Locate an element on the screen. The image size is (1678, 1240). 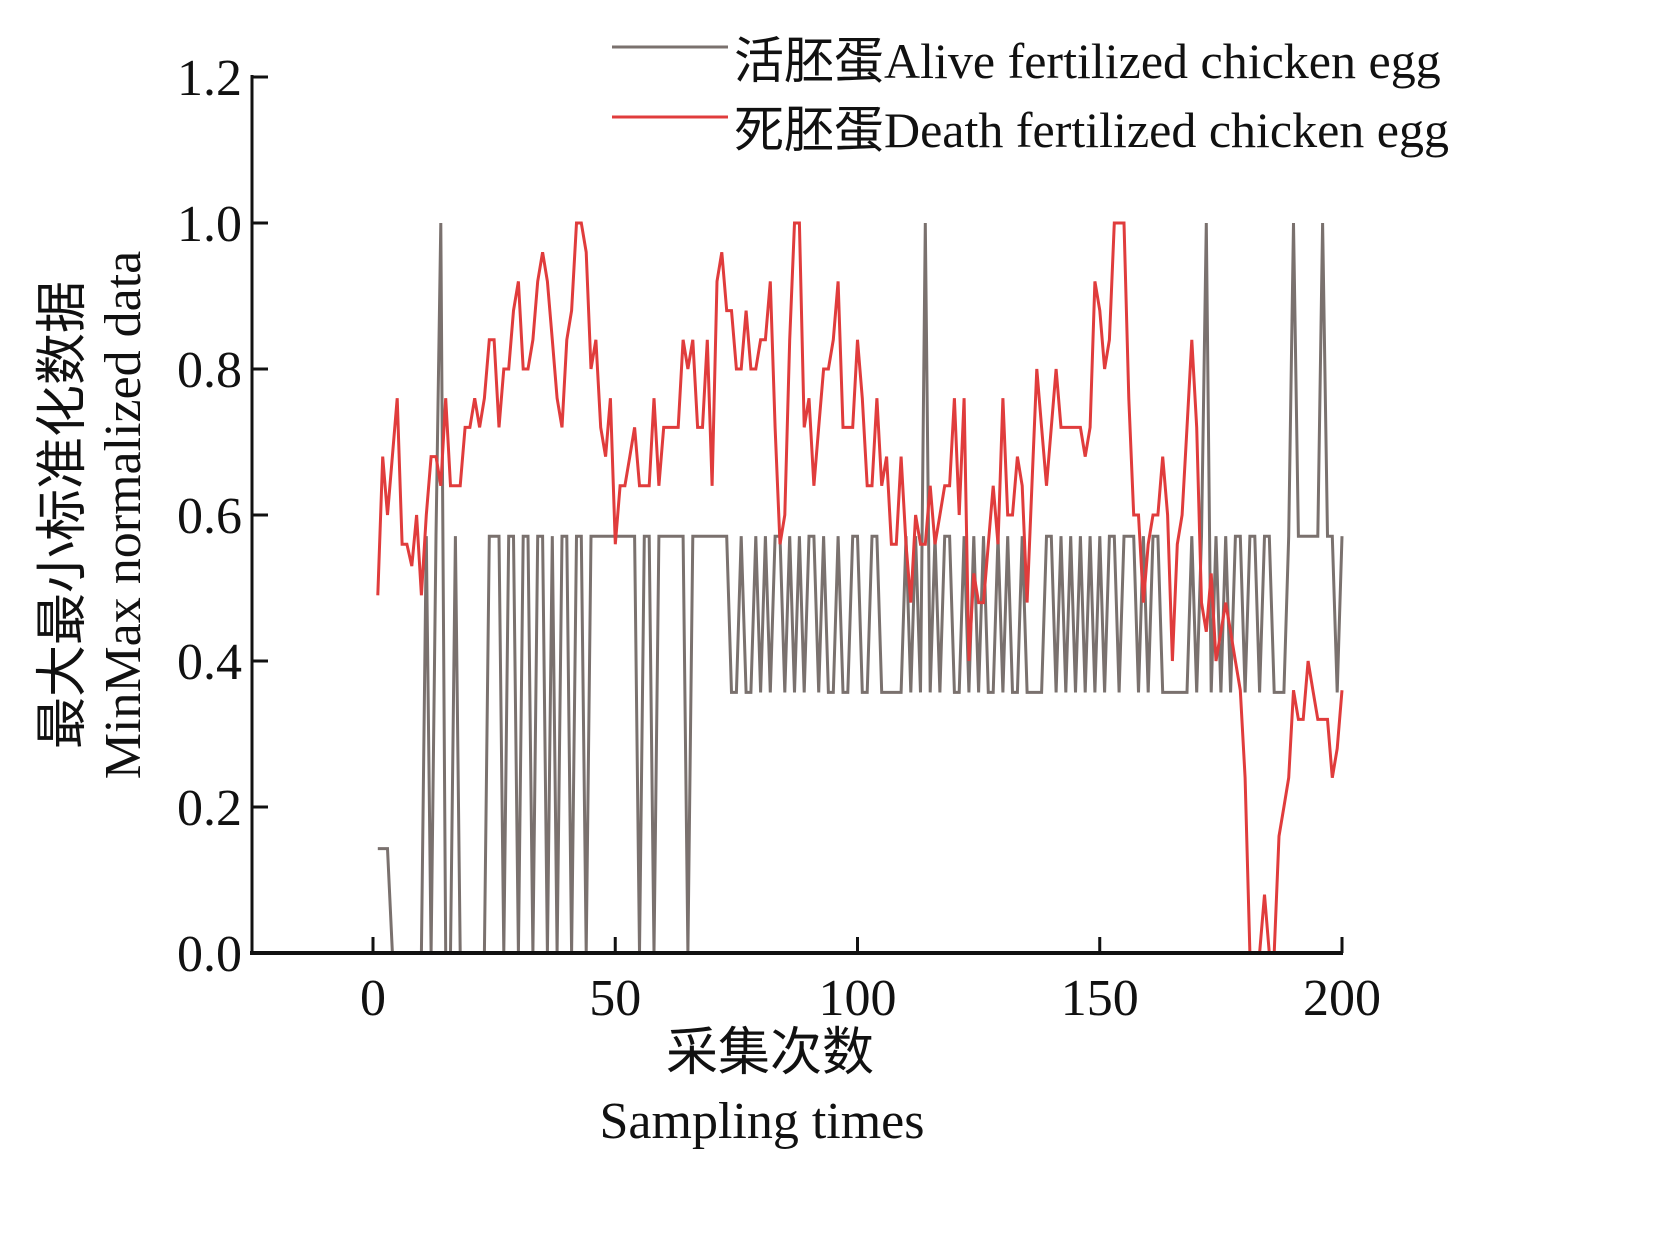
y-tick-label: 0.2 is located at coordinates (209, 808).